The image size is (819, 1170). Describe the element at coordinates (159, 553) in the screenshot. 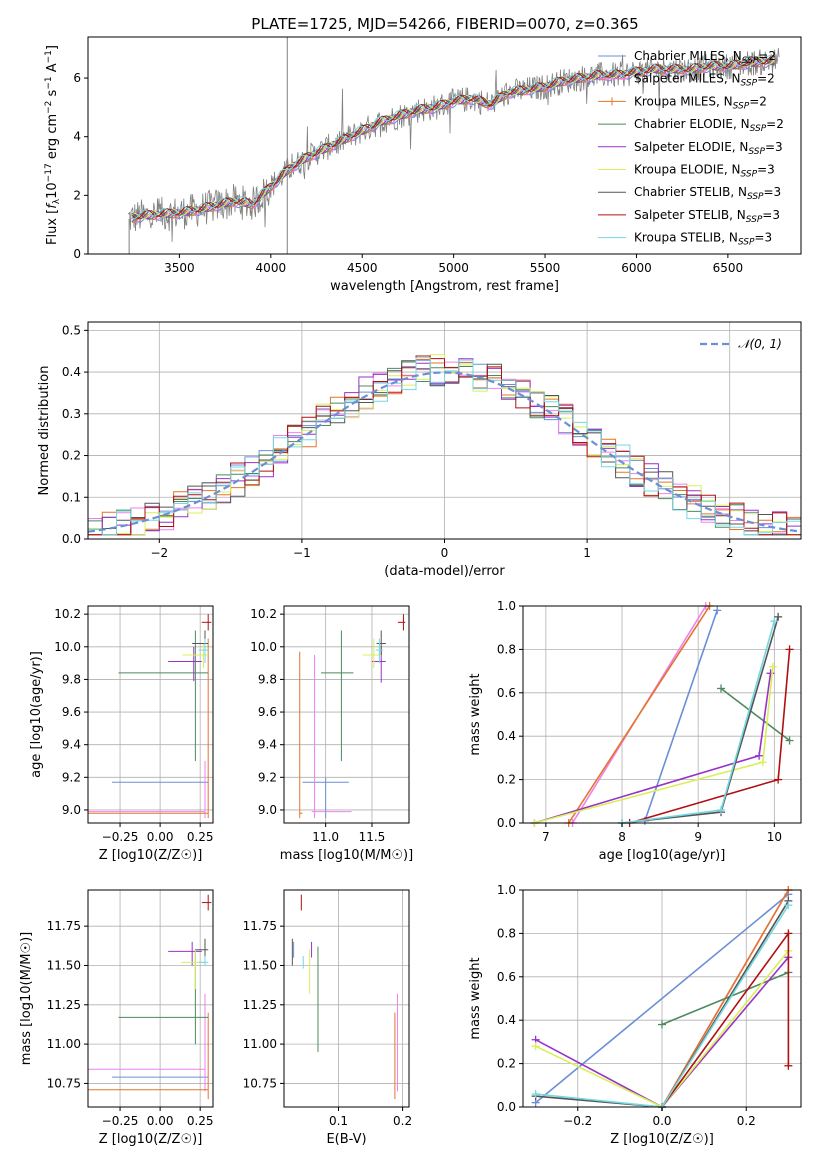

I see `x-tick-label: −2` at that location.